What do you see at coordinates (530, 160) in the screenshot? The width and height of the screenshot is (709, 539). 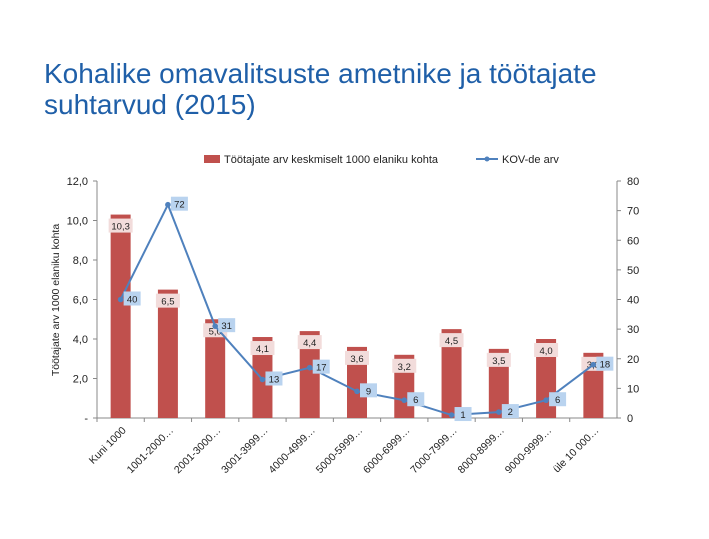 I see `legend-line-label: KOV-de arv` at bounding box center [530, 160].